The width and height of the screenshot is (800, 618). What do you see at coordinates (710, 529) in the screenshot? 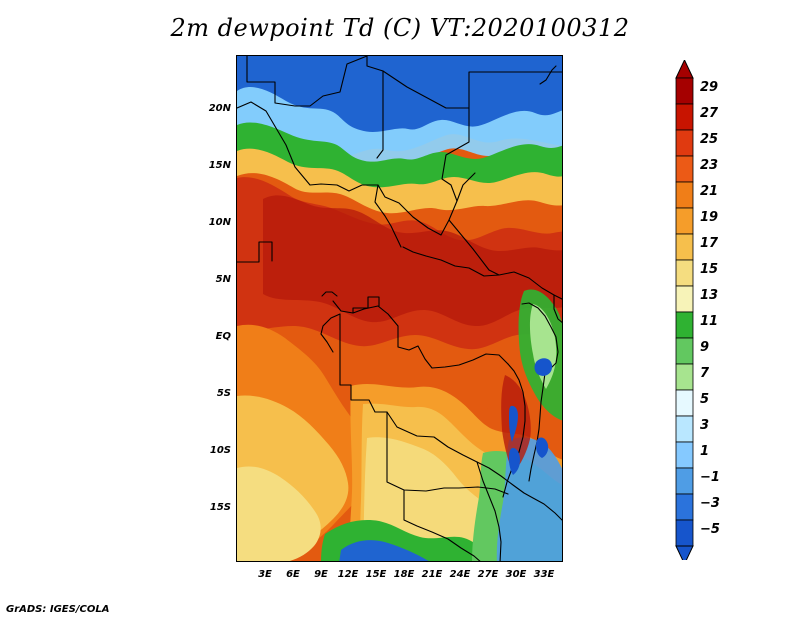
I see `colorbar-label: −5` at bounding box center [710, 529].